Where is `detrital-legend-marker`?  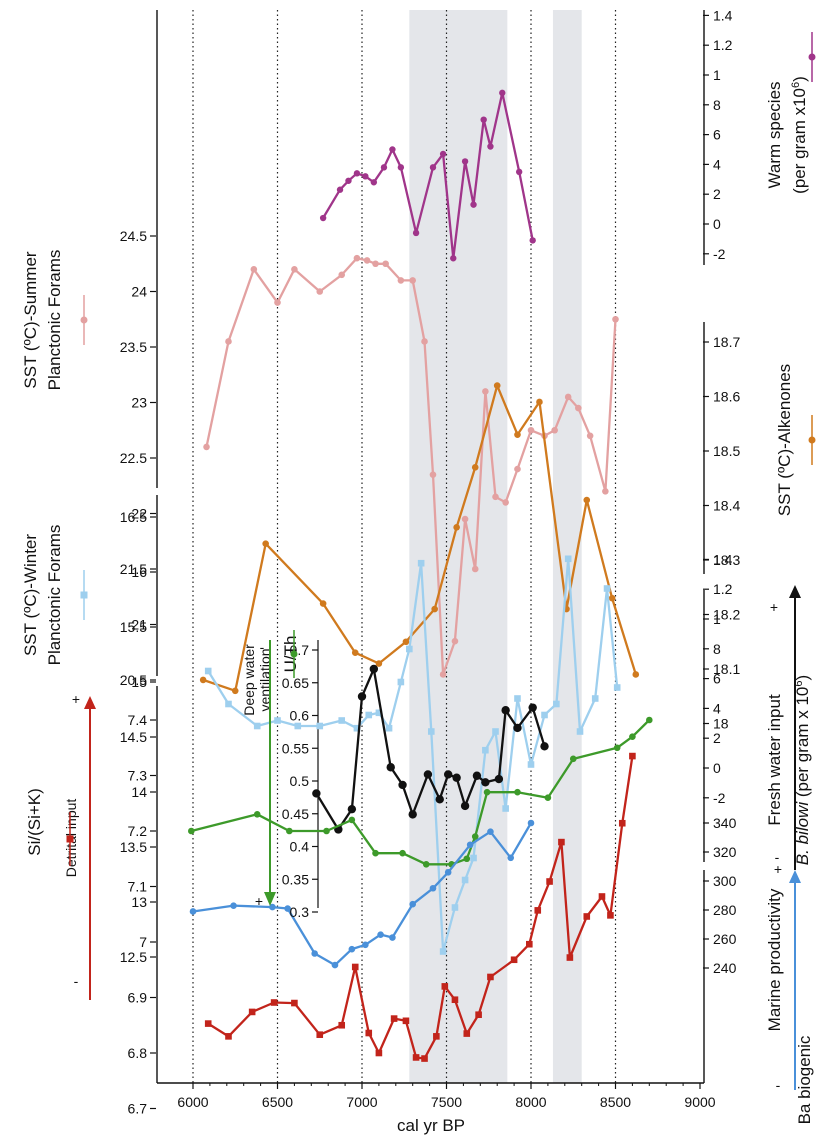
detrital-legend-marker is located at coordinates (70, 839).